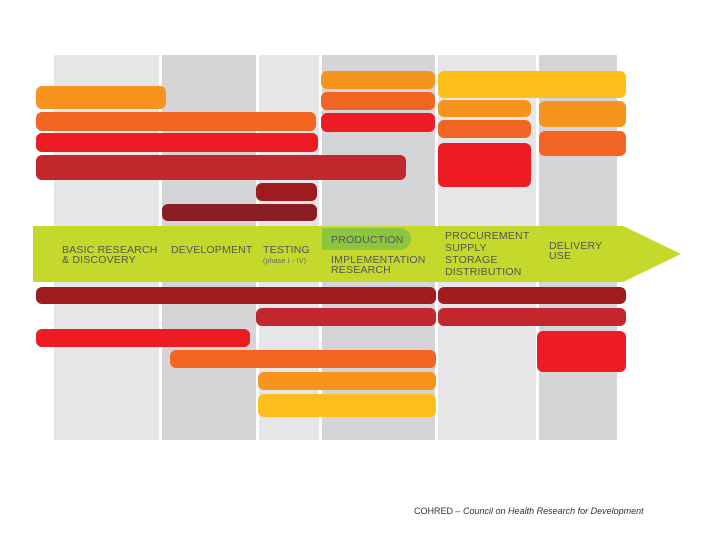 The height and width of the screenshot is (540, 720). I want to click on stage-testing-phase: (phase I - IV), so click(285, 261).